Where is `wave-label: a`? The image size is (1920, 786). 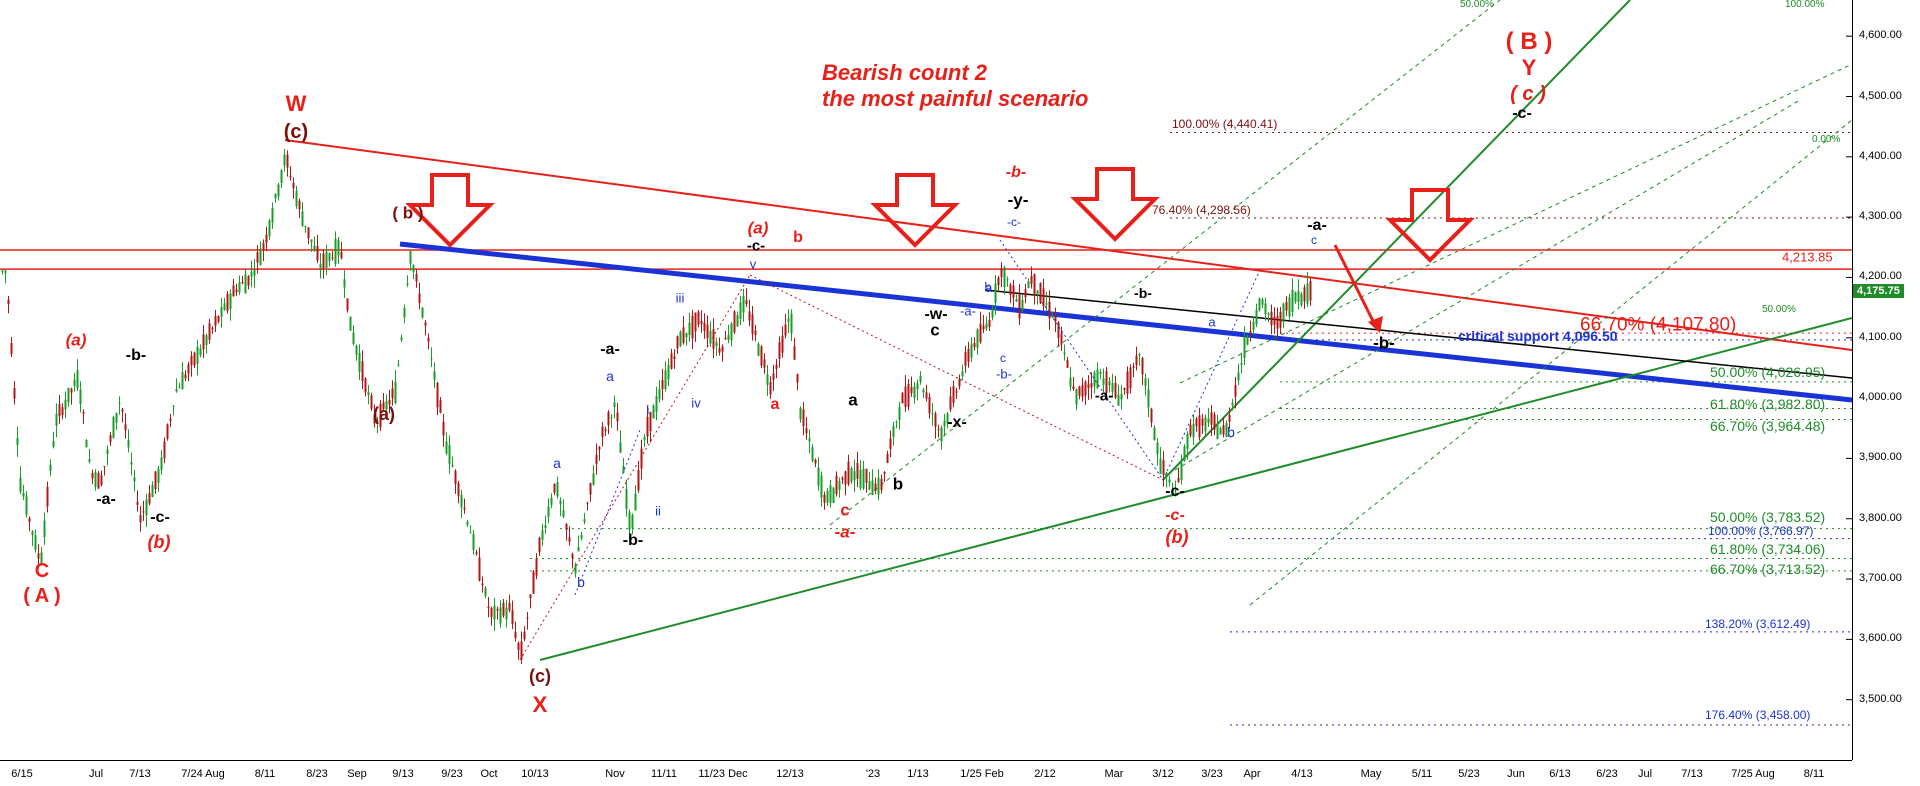 wave-label: a is located at coordinates (775, 404).